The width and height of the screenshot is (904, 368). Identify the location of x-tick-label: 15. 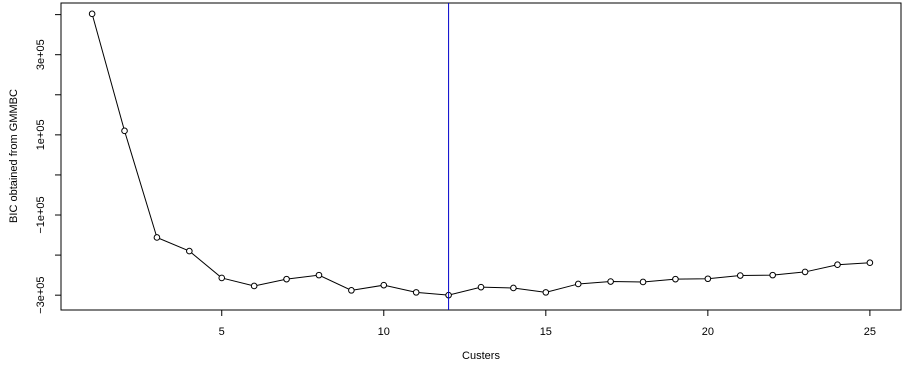
(546, 332).